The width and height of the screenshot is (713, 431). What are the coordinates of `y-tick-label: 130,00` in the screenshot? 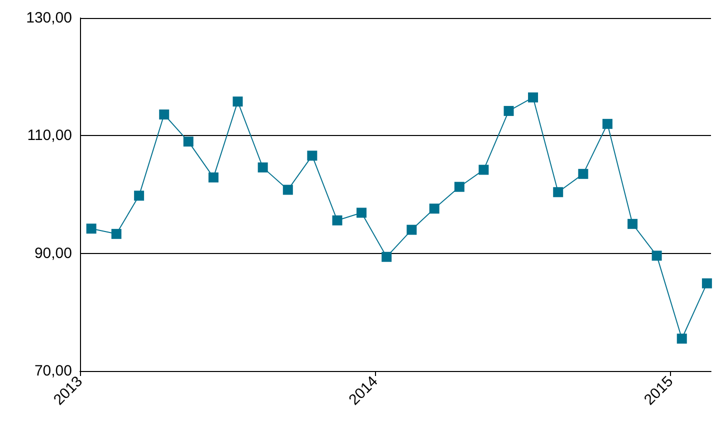 It's located at (49, 18).